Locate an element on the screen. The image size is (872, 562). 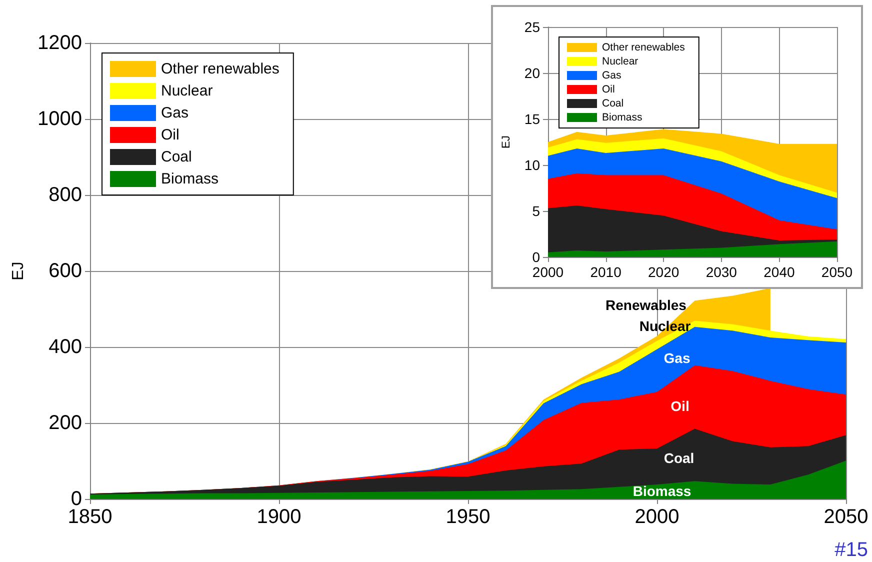
x-tick-label: 1900 is located at coordinates (279, 517).